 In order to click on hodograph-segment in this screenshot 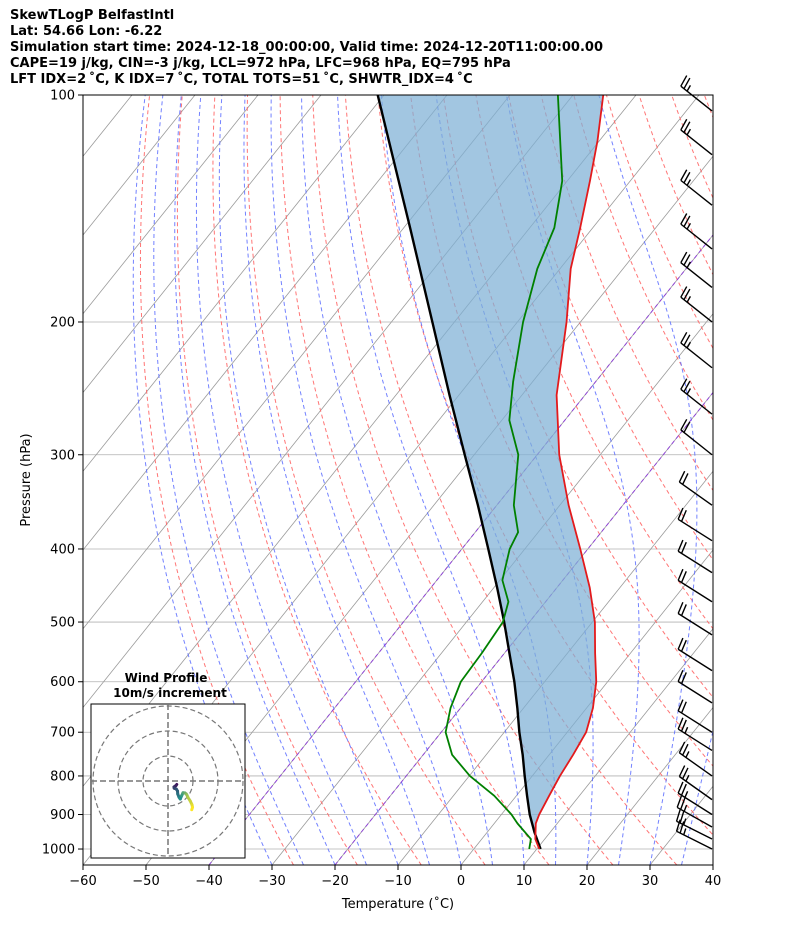, I will do `click(192, 808)`.